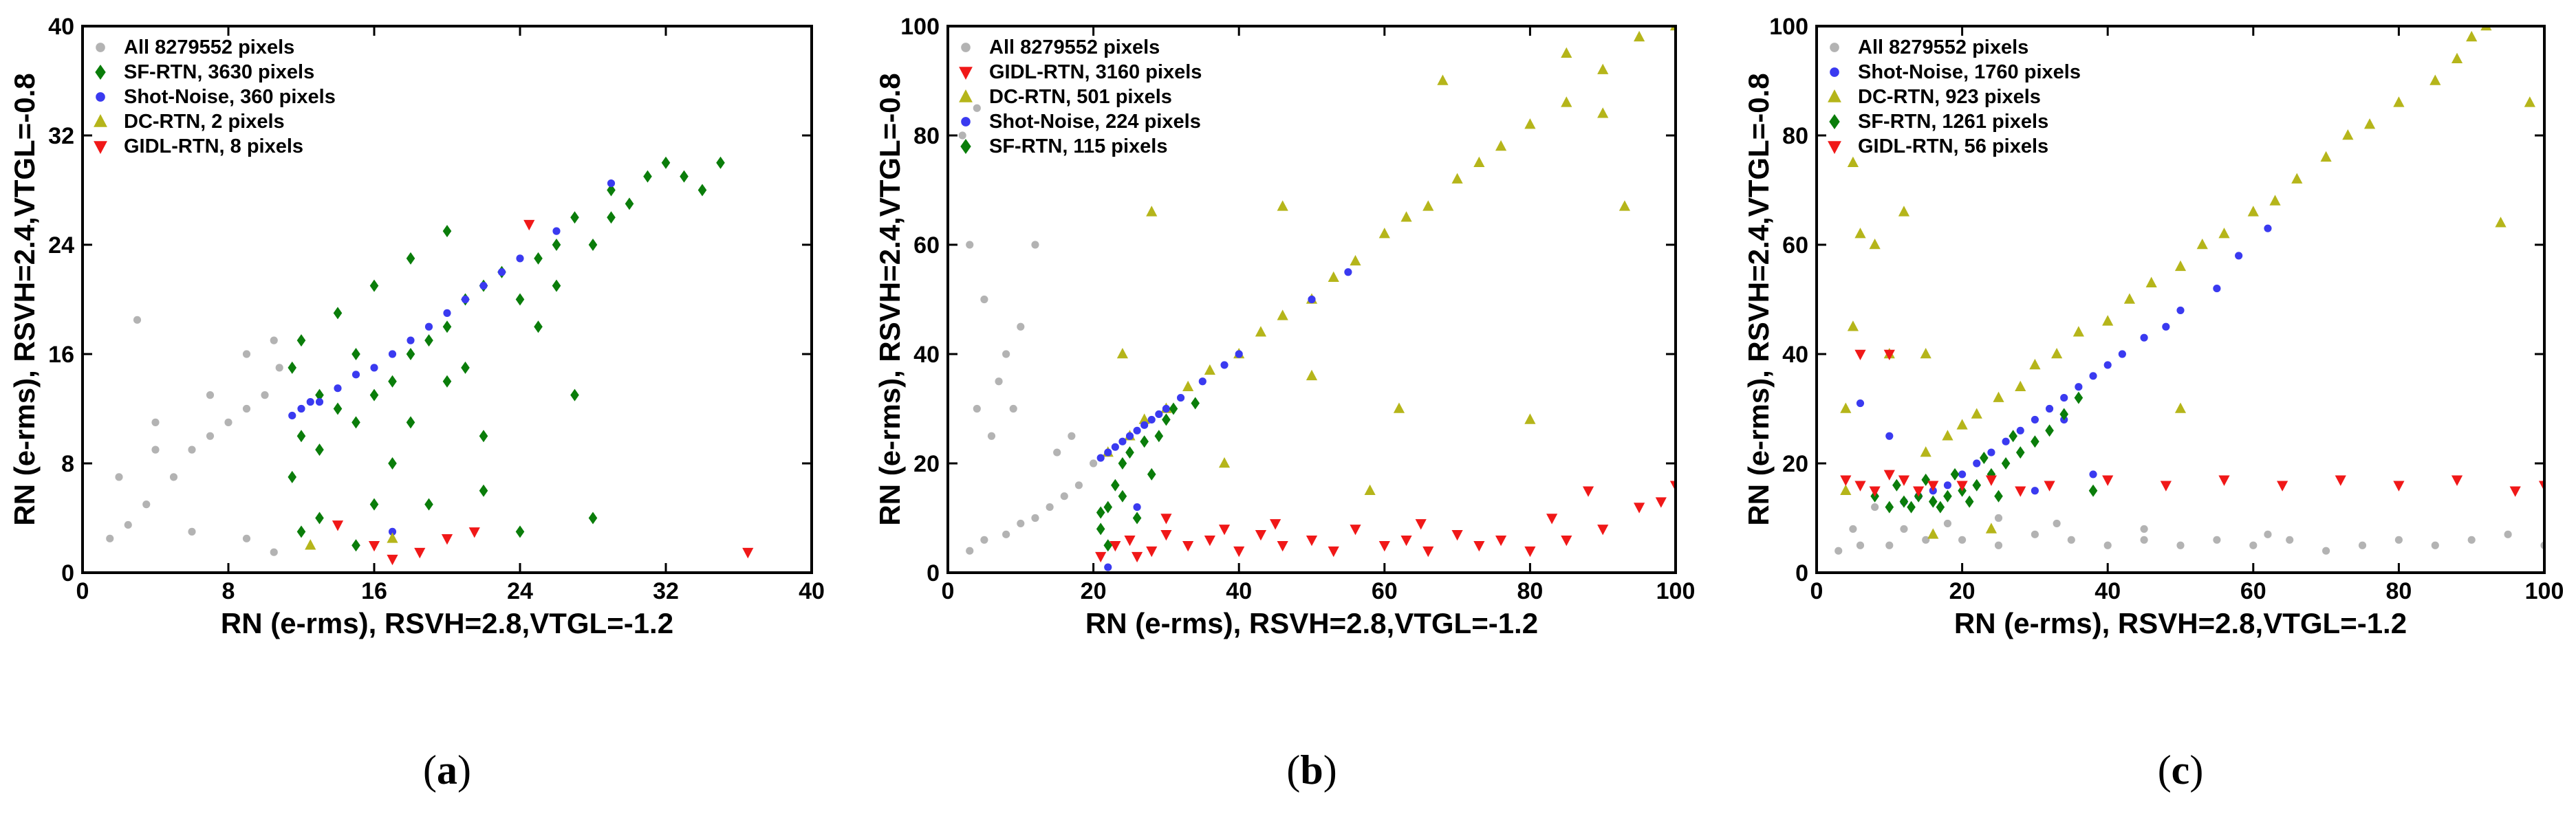 This screenshot has width=2576, height=814. What do you see at coordinates (926, 136) in the screenshot?
I see `y-tick-label: 80` at bounding box center [926, 136].